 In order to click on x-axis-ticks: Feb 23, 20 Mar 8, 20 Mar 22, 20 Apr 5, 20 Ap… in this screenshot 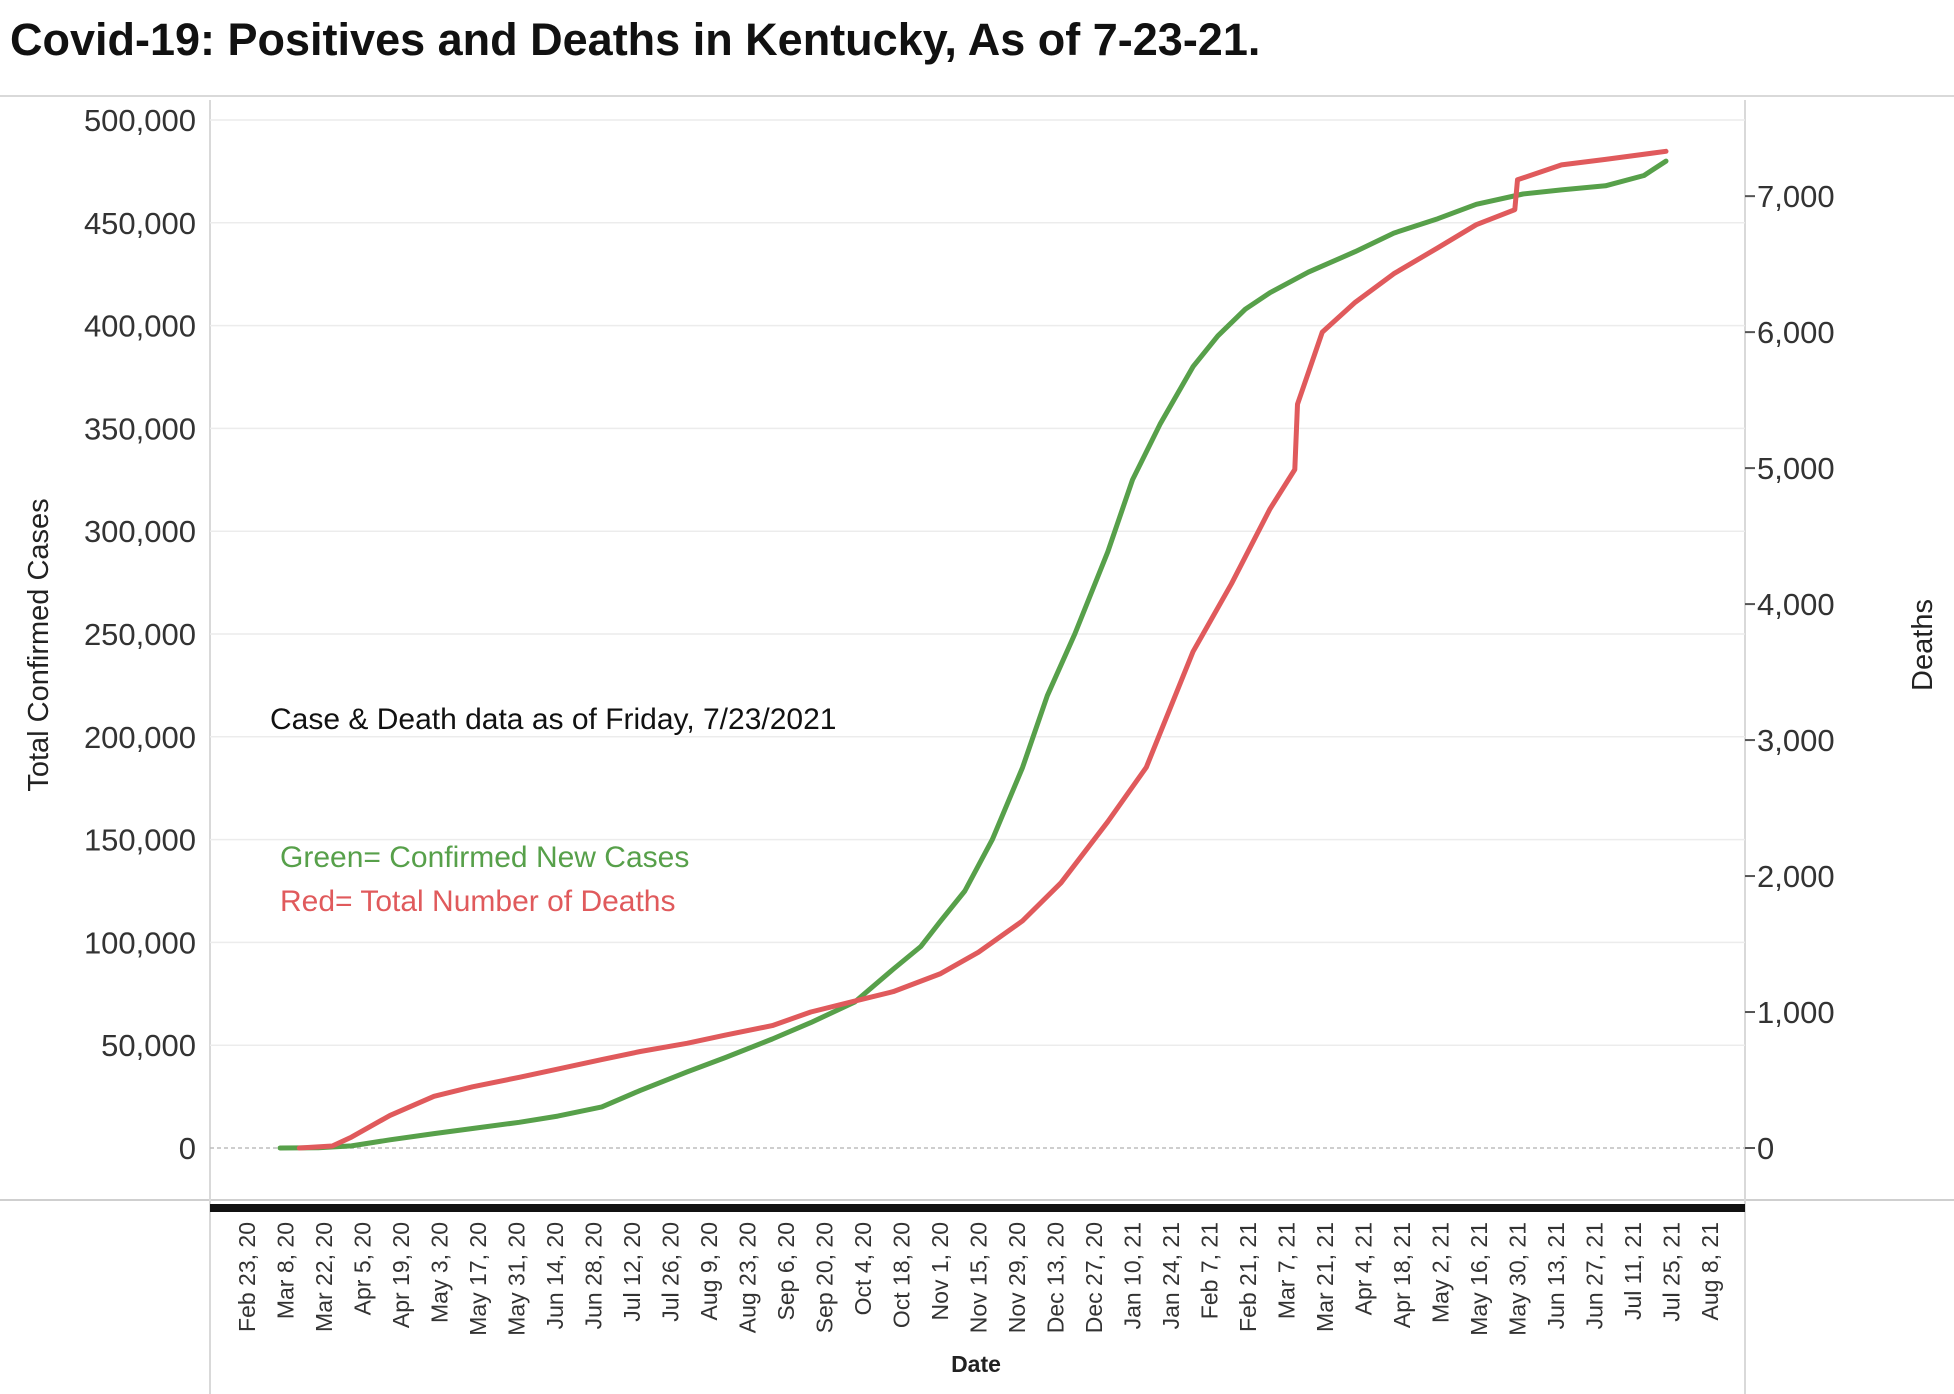, I will do `click(978, 1279)`.